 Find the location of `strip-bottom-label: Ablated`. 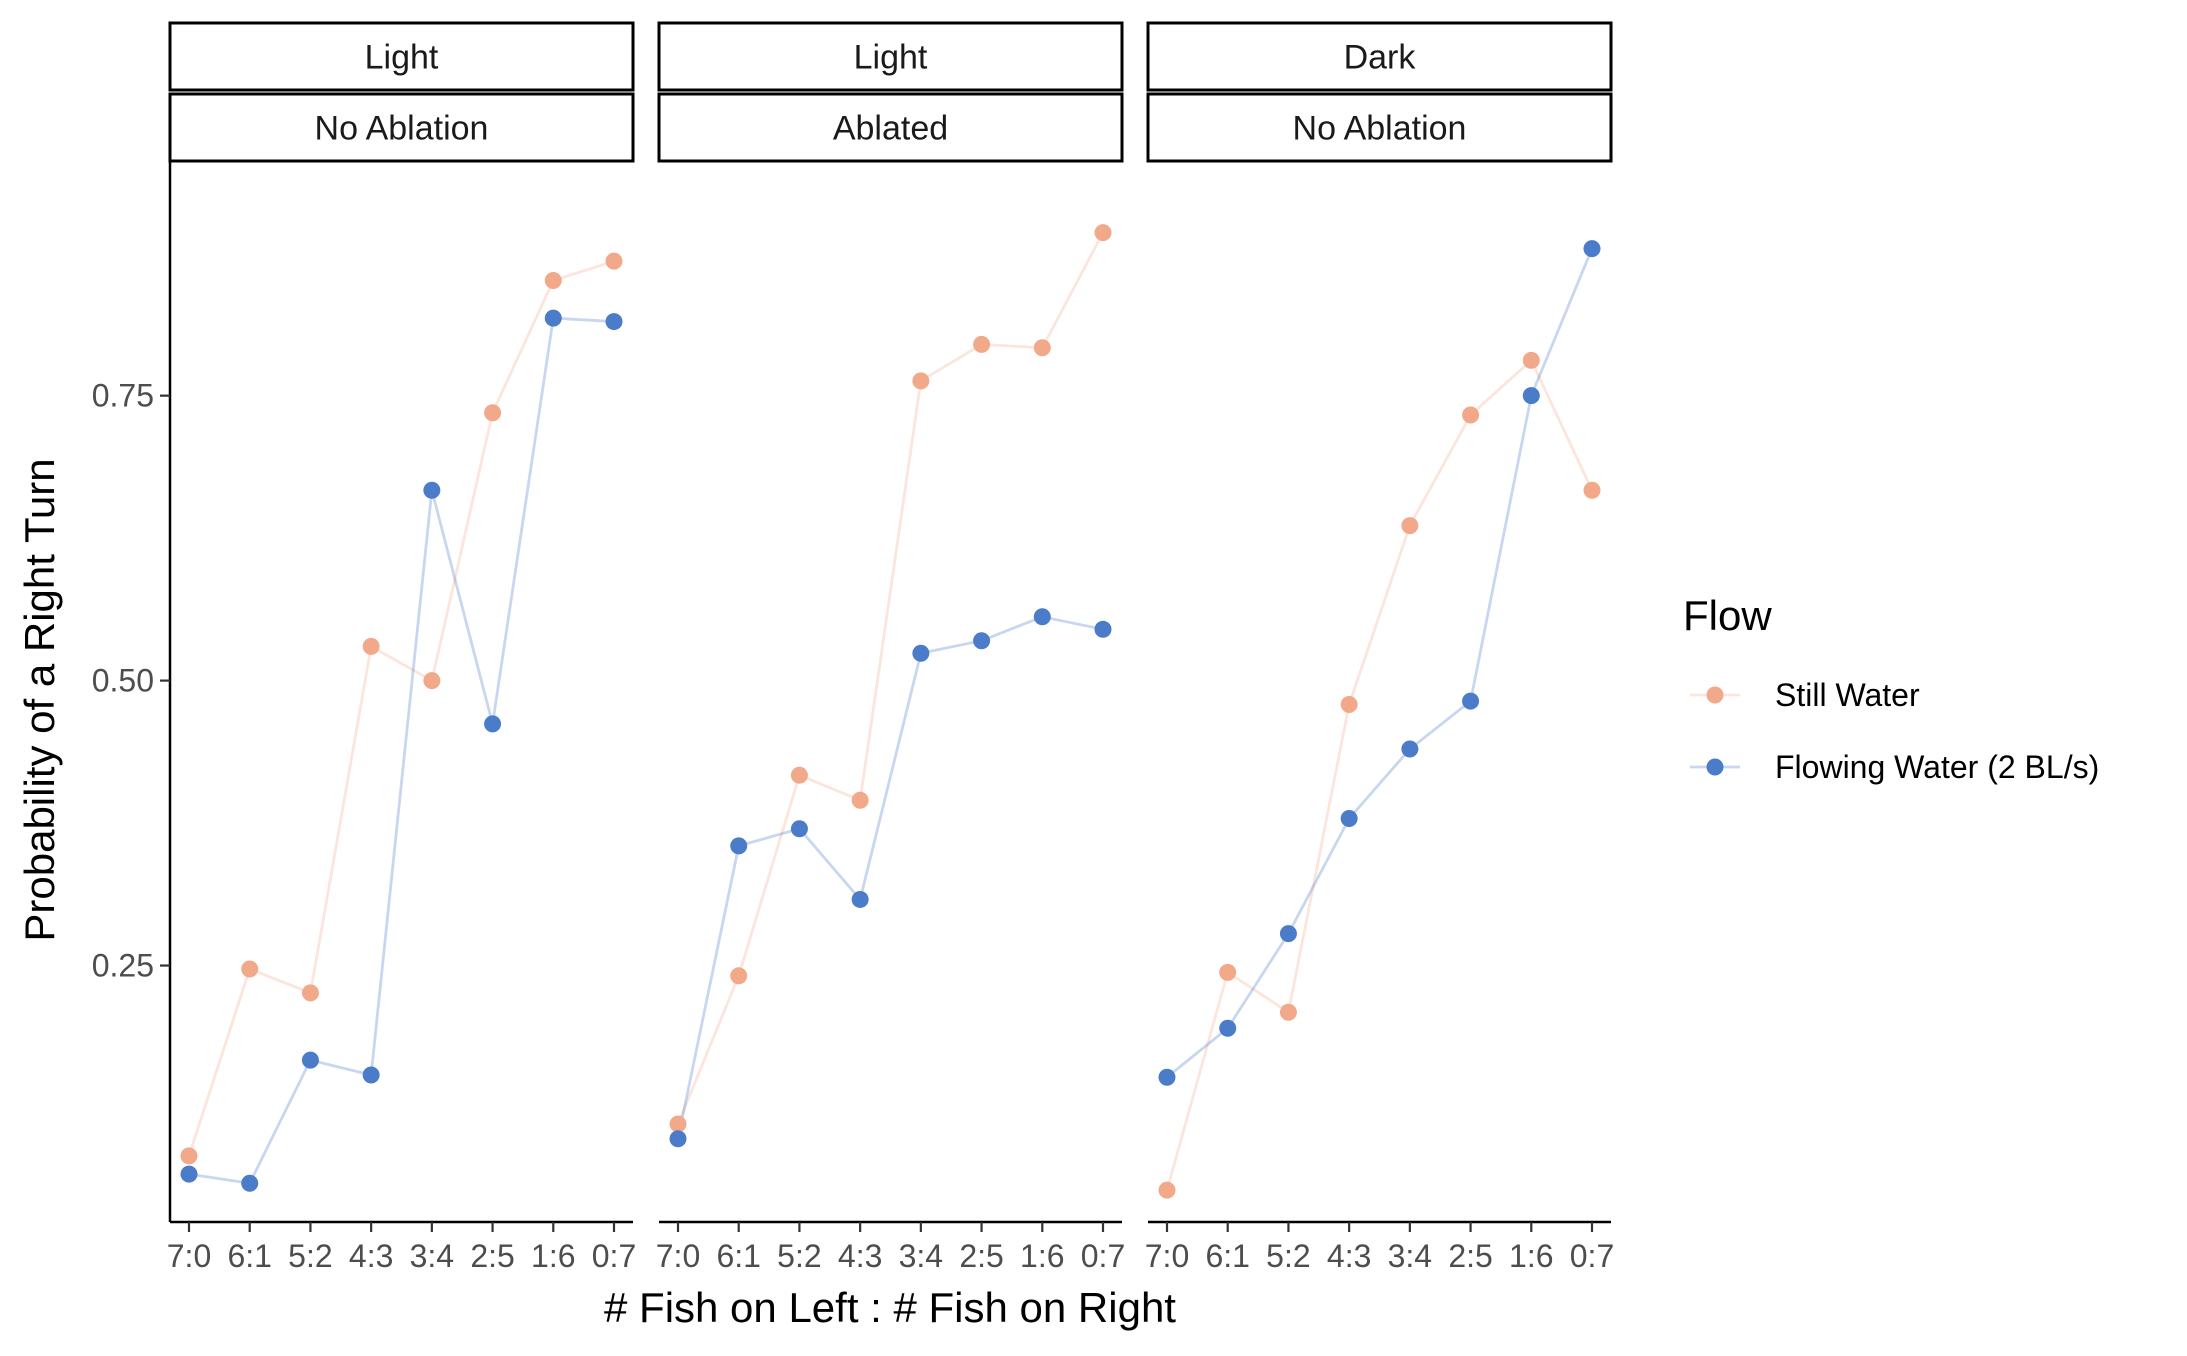

strip-bottom-label: Ablated is located at coordinates (890, 129).